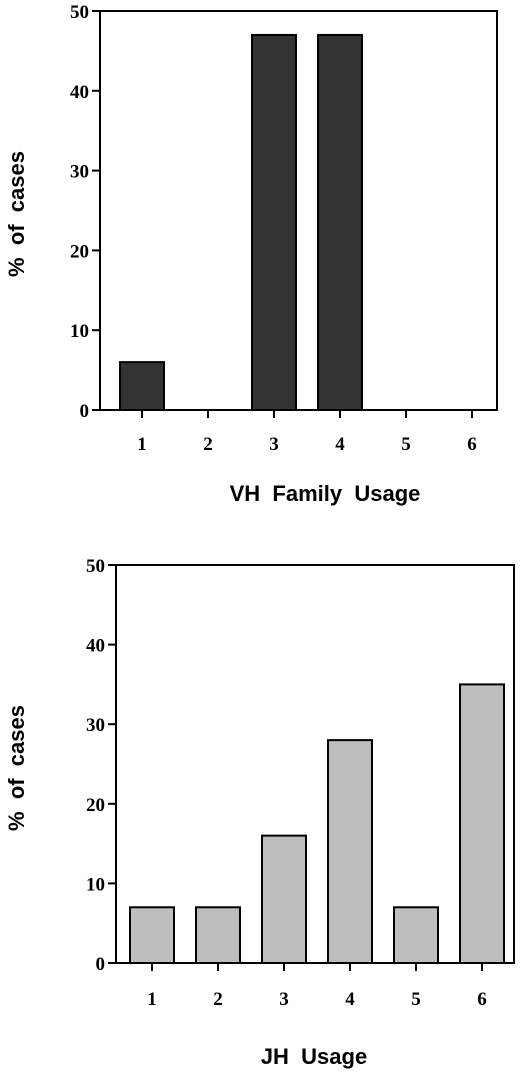 The height and width of the screenshot is (1076, 520). I want to click on vh-x-tick-label: 6, so click(472, 444).